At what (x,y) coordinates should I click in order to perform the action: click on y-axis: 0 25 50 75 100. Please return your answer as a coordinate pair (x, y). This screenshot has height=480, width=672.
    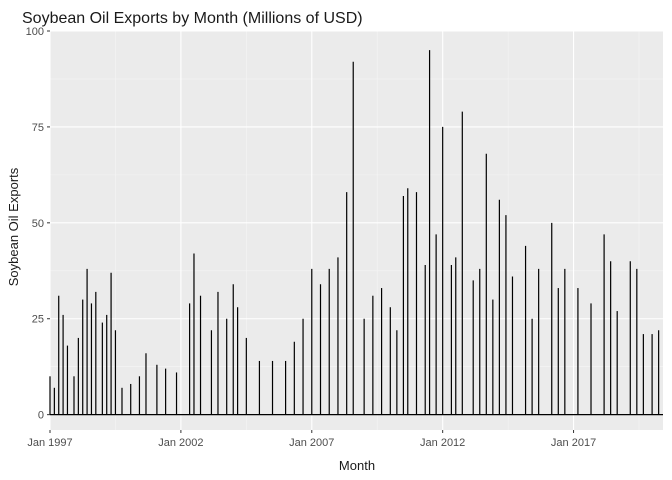
    Looking at the image, I should click on (38, 224).